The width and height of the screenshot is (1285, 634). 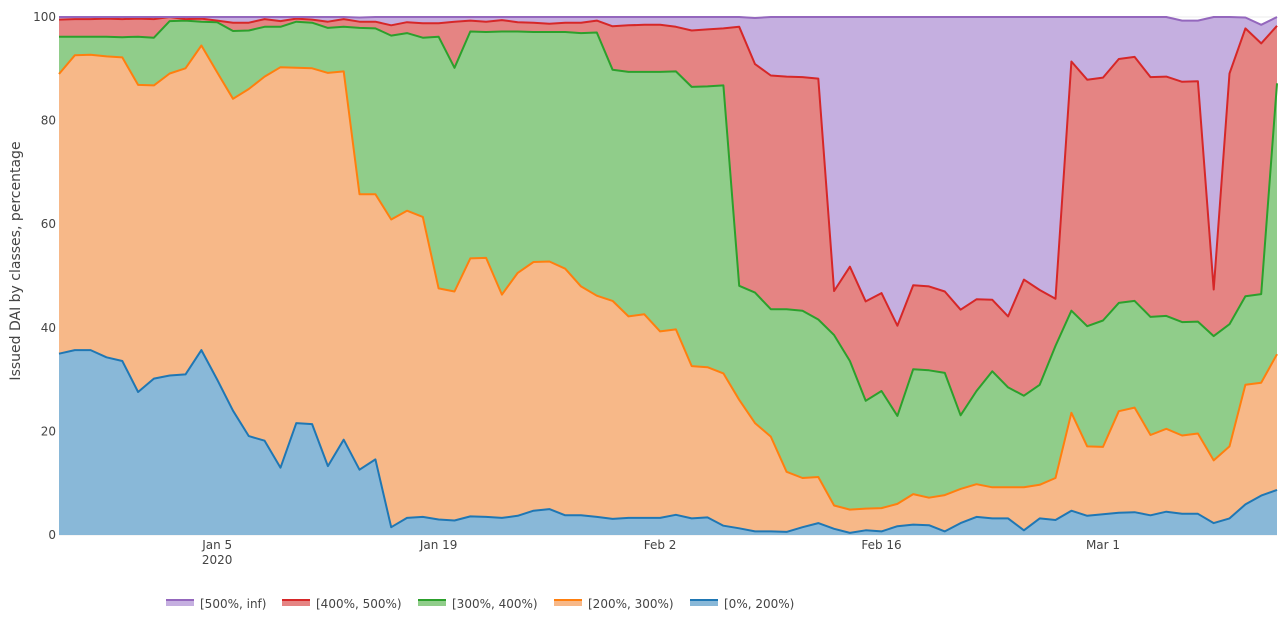 I want to click on y-tick-label: 20, so click(x=48, y=431).